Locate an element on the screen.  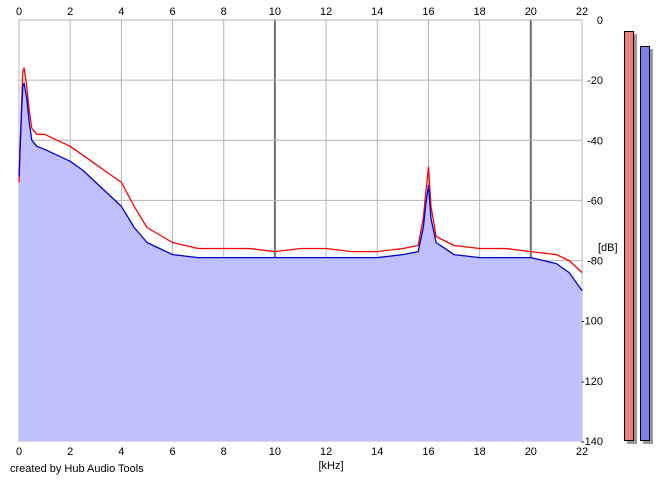
x-tick-label-top: 22 is located at coordinates (582, 12).